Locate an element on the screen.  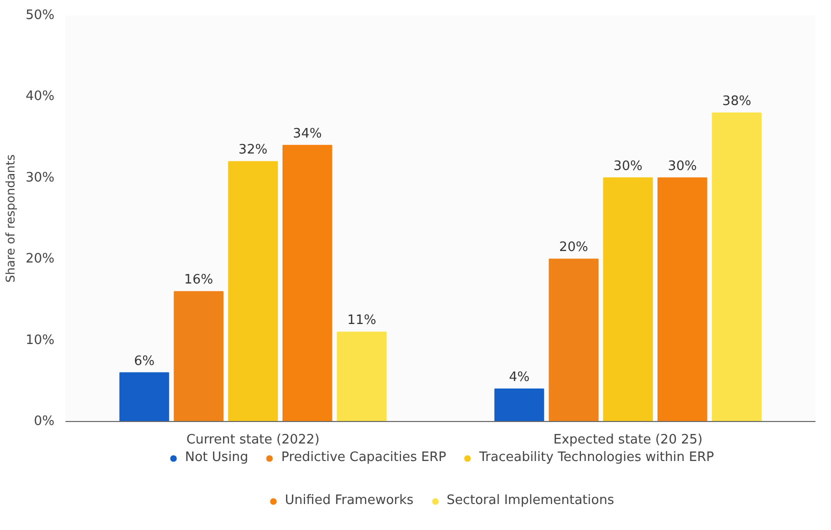
legend-label: Not Using is located at coordinates (216, 457).